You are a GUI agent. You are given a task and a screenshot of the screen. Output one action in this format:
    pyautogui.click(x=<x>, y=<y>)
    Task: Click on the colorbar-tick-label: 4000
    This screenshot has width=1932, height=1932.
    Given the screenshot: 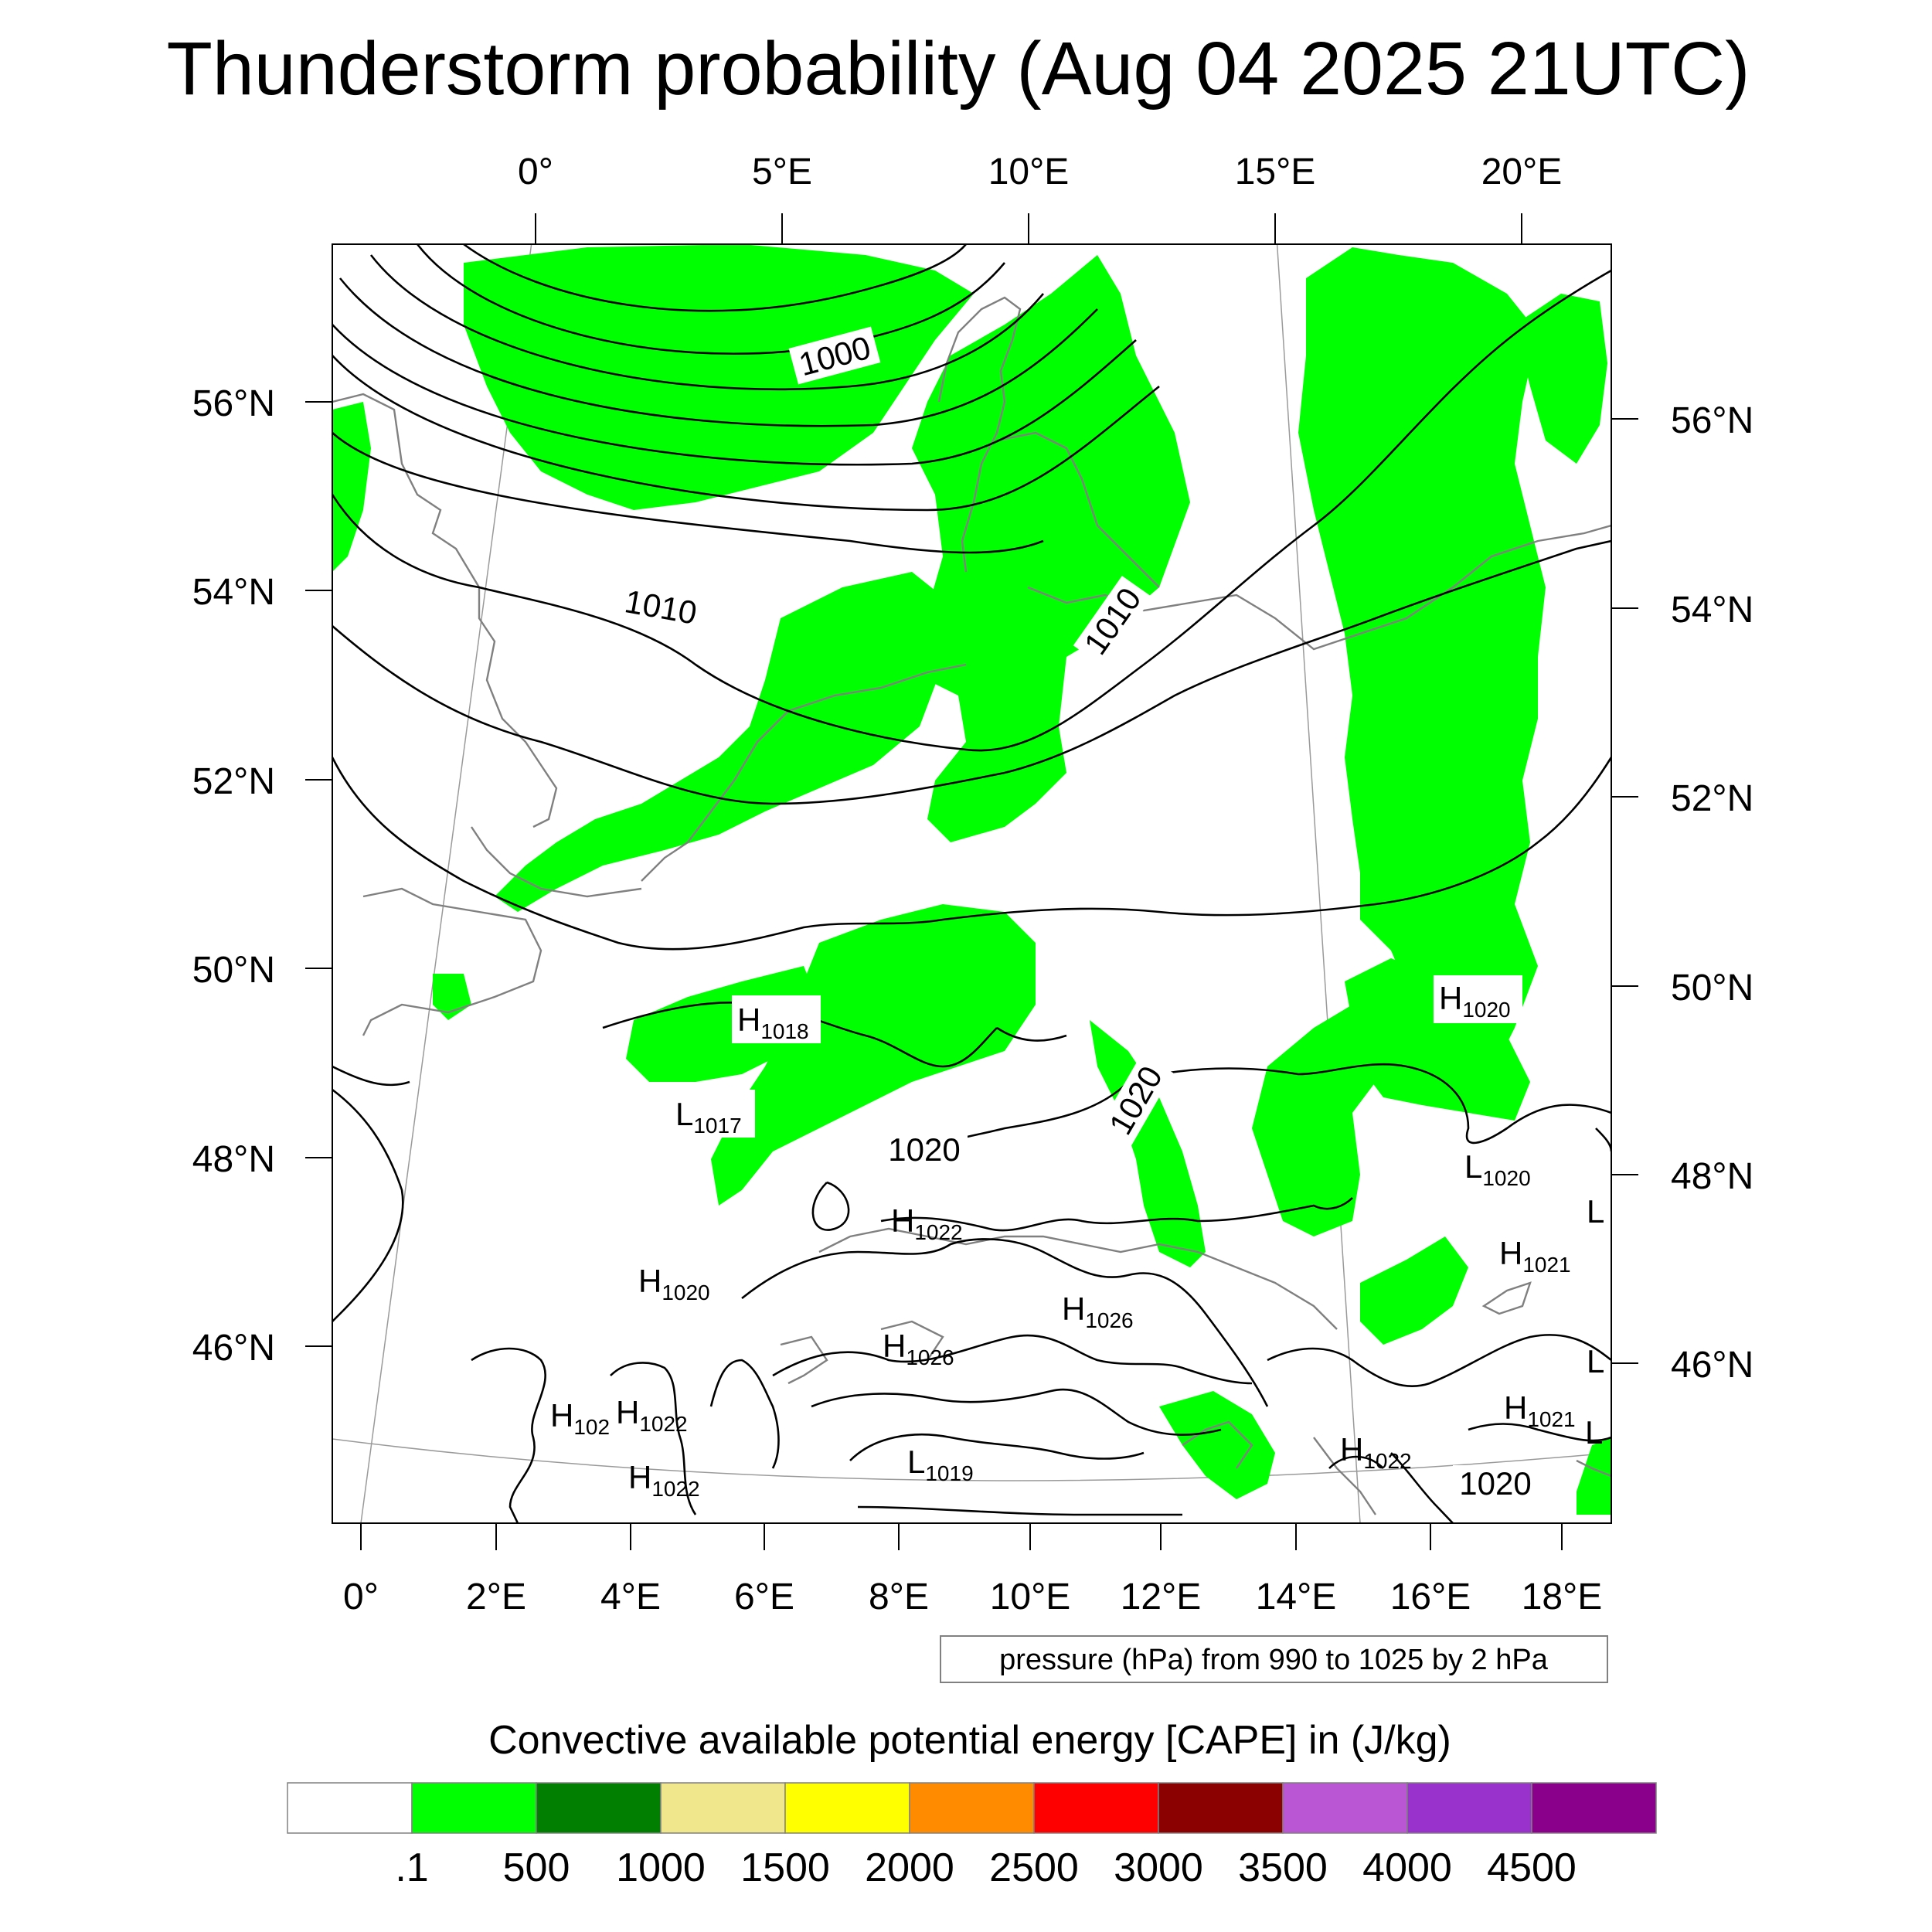 What is the action you would take?
    pyautogui.click(x=1407, y=1868)
    